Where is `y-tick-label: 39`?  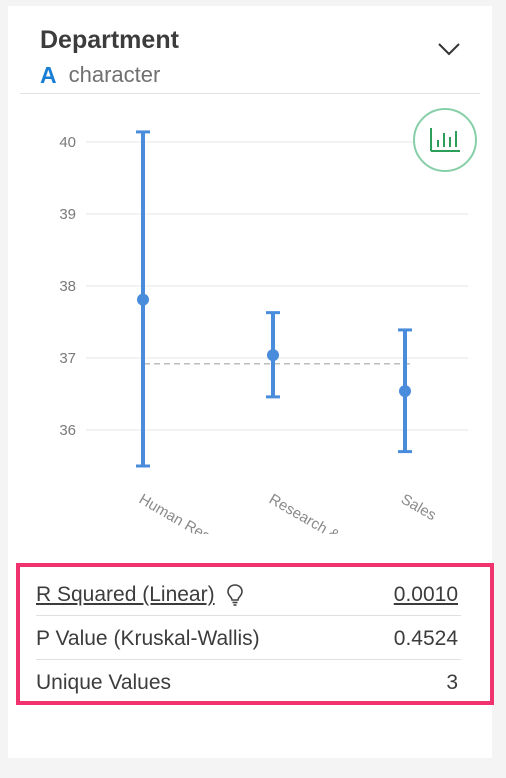 y-tick-label: 39 is located at coordinates (67, 214).